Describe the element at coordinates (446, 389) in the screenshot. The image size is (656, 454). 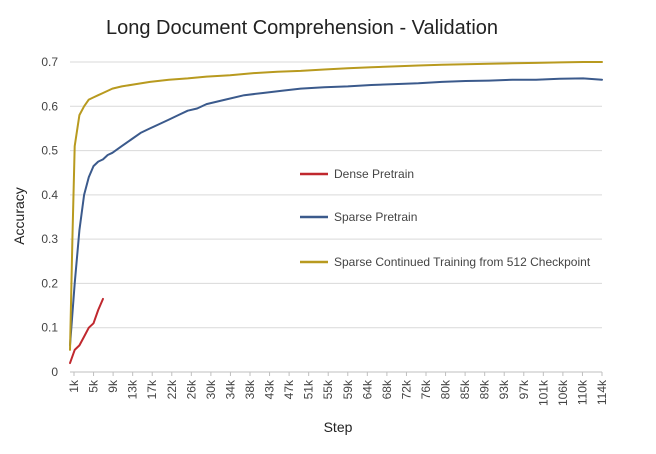
I see `x-tick-label: 80k` at that location.